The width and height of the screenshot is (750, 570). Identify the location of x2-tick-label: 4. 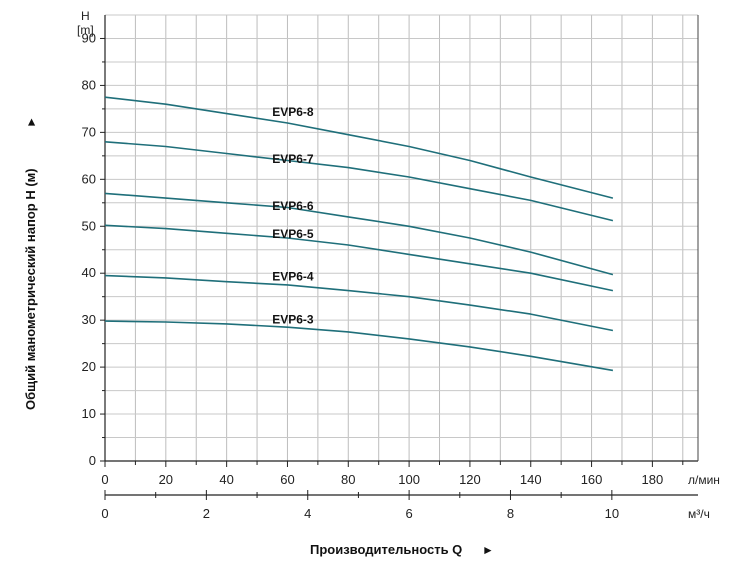
(307, 513).